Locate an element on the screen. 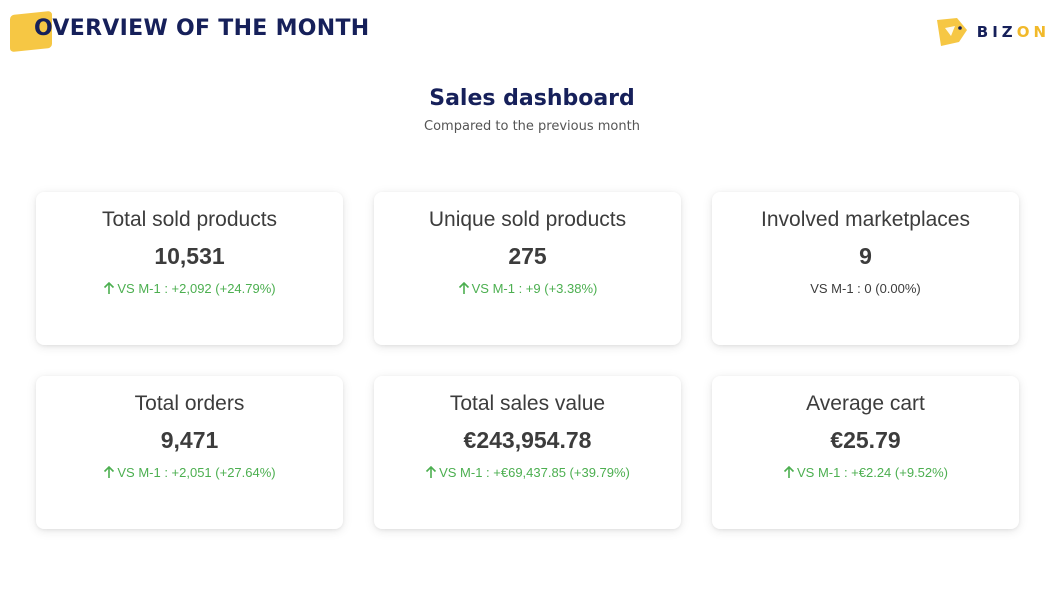 Image resolution: width=1064 pixels, height=600 pixels. brand-name: BIZON is located at coordinates (1013, 32).